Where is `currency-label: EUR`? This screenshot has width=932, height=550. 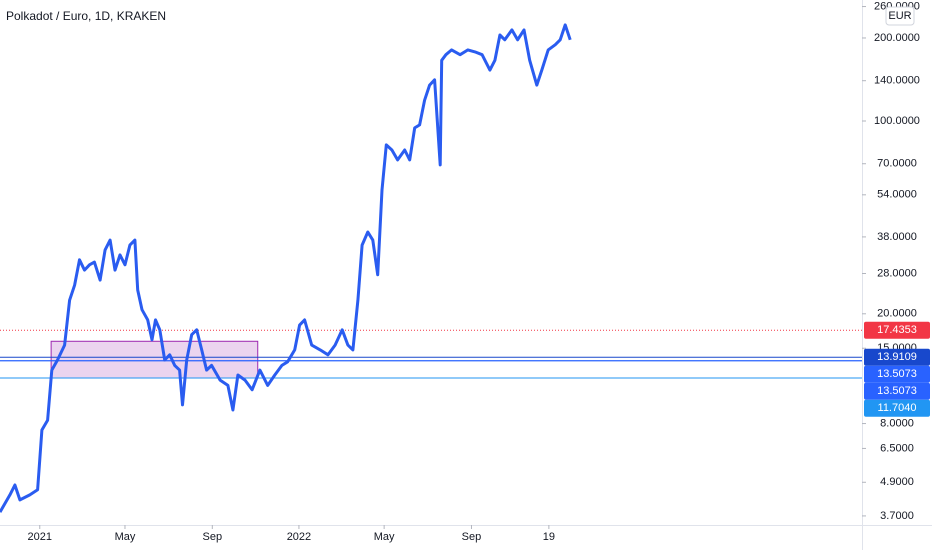 currency-label: EUR is located at coordinates (899, 16).